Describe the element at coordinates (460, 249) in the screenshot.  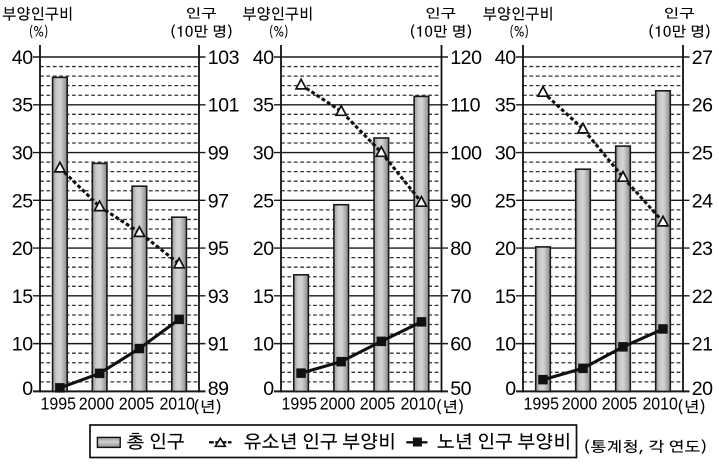
I see `svg-text: 80` at that location.